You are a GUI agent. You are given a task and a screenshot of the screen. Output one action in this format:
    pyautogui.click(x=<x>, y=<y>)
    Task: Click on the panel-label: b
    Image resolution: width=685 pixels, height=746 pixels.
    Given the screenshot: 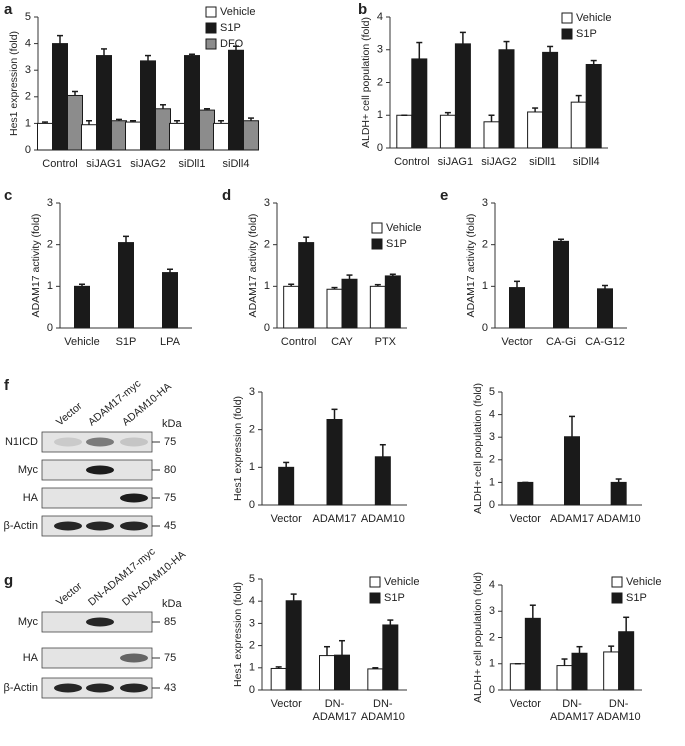 What is the action you would take?
    pyautogui.click(x=362, y=9)
    